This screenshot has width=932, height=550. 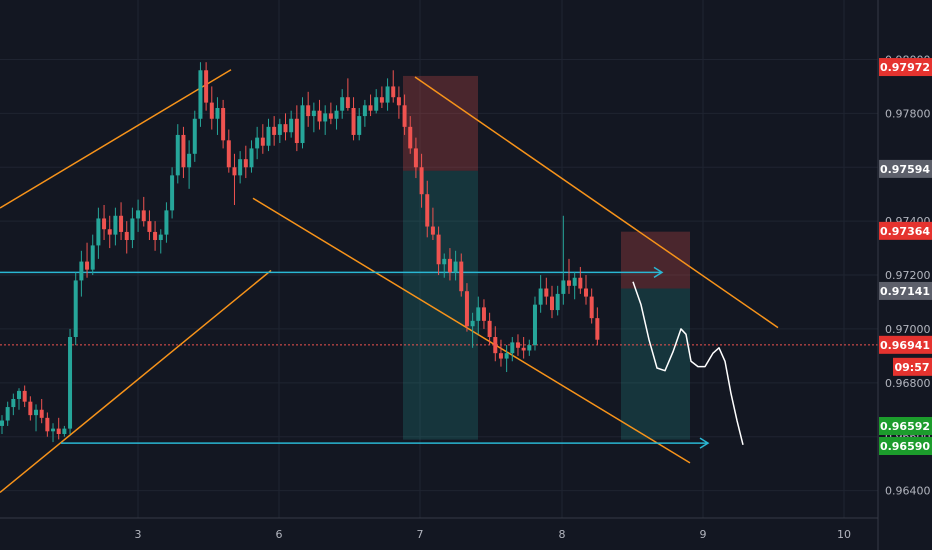 What do you see at coordinates (905, 231) in the screenshot?
I see `price-tag-label: 0.97364` at bounding box center [905, 231].